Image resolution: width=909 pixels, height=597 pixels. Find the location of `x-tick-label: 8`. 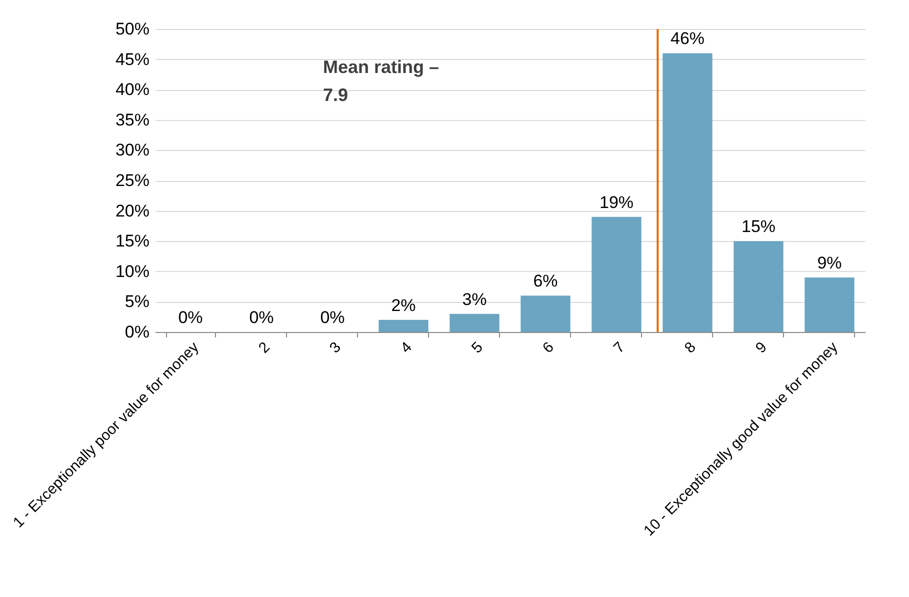

x-tick-label: 8 is located at coordinates (690, 347).